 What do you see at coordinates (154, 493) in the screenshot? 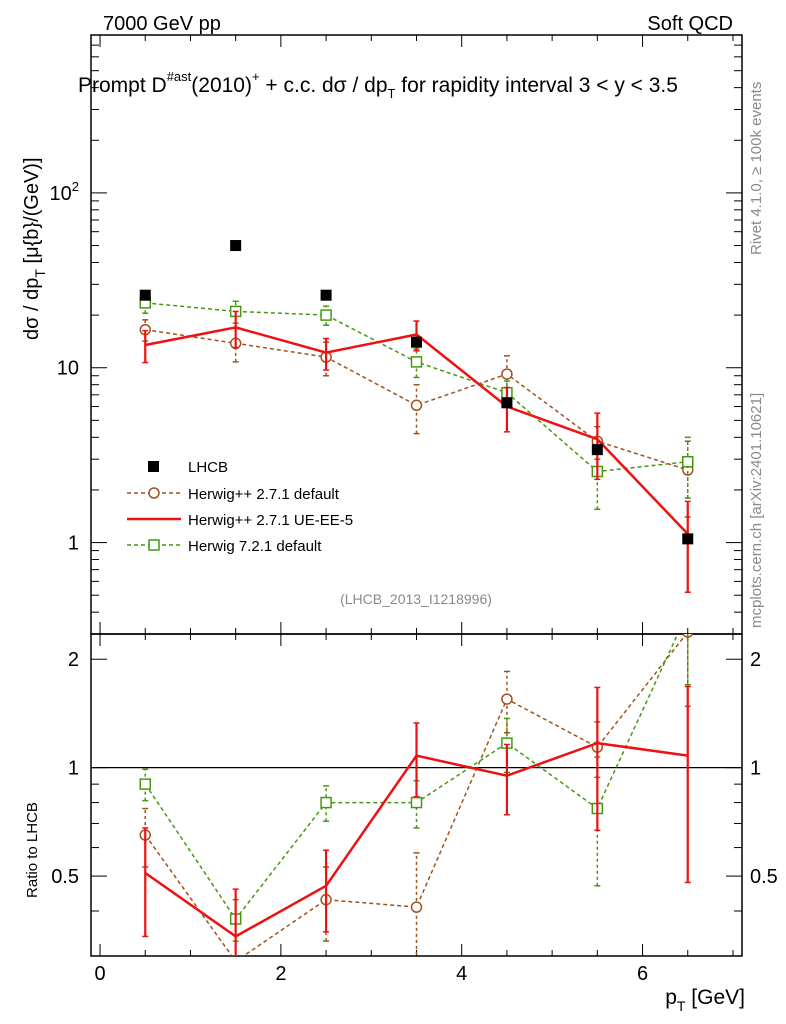
I see `legend-marker-hw271` at bounding box center [154, 493].